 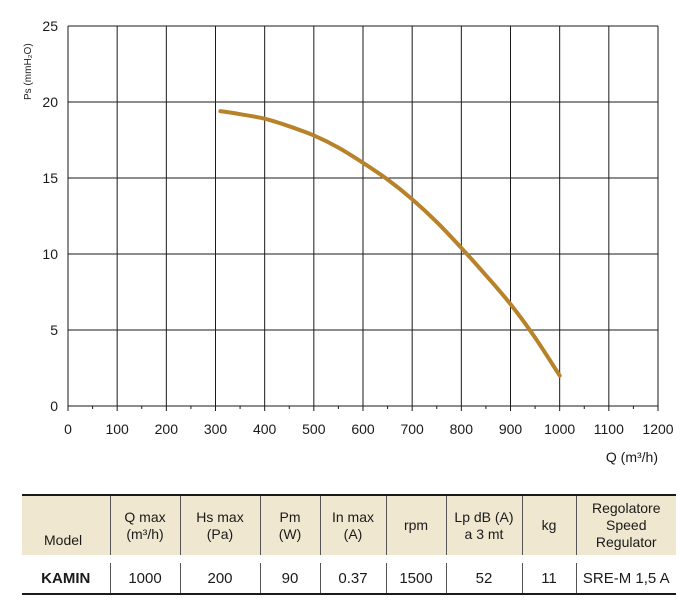 I want to click on header-text: a 3 mt, so click(x=484, y=533).